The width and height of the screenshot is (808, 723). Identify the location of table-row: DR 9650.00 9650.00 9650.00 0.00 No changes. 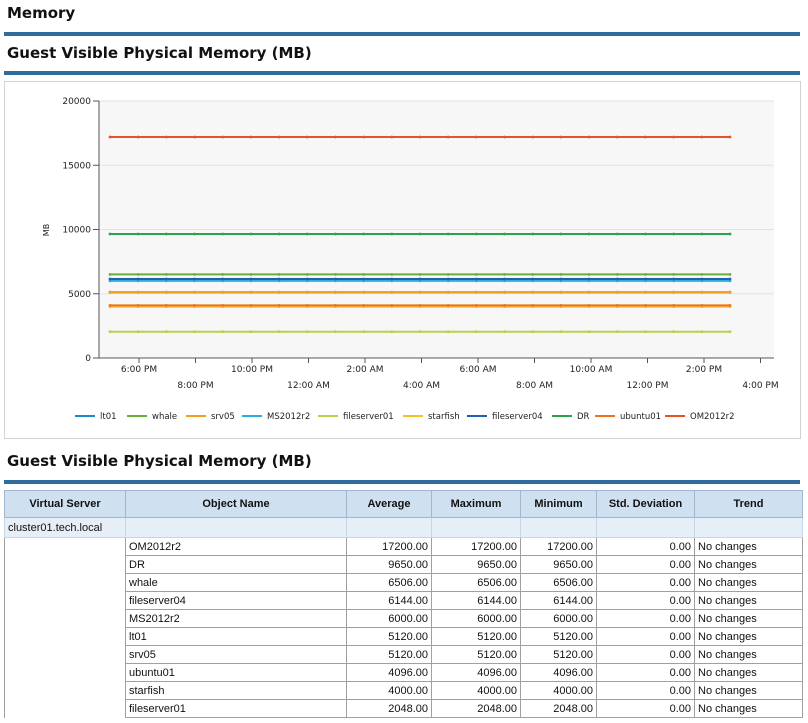
(403, 564).